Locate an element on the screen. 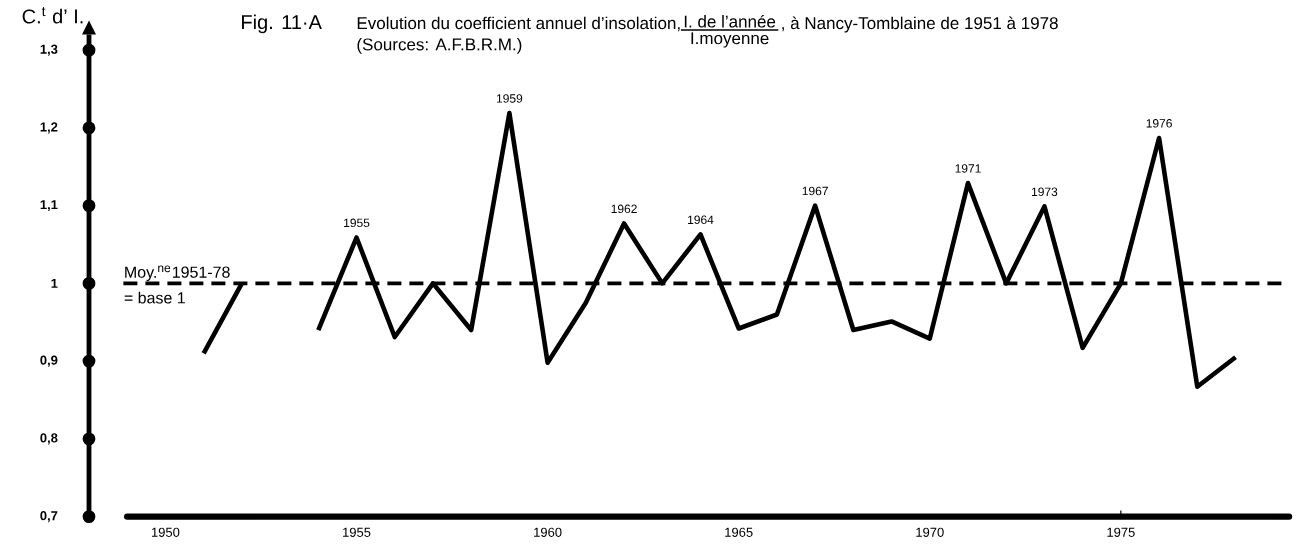 The image size is (1299, 557). annotation: 1976 is located at coordinates (1159, 123).